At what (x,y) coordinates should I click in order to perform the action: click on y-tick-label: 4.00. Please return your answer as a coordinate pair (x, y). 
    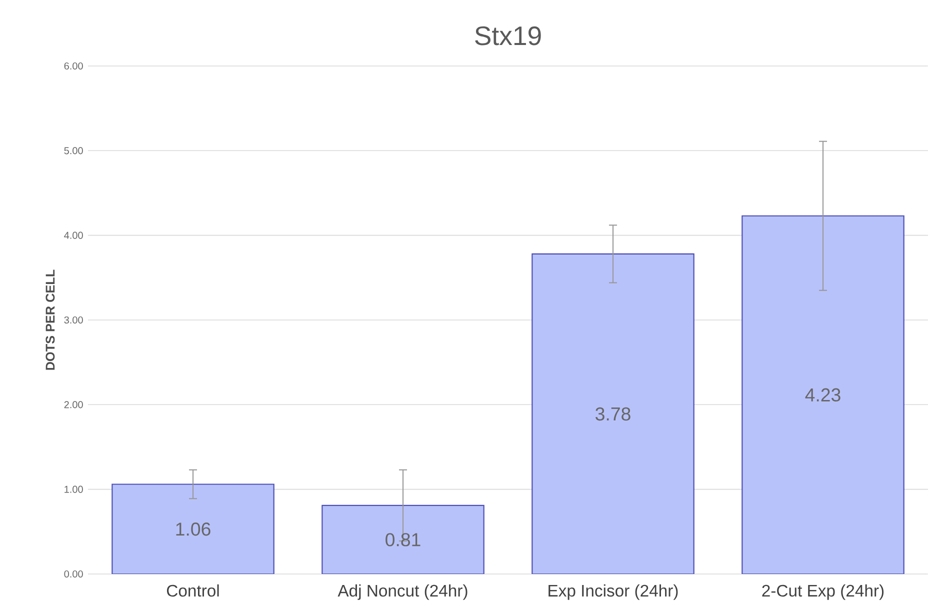
    Looking at the image, I should click on (73, 235).